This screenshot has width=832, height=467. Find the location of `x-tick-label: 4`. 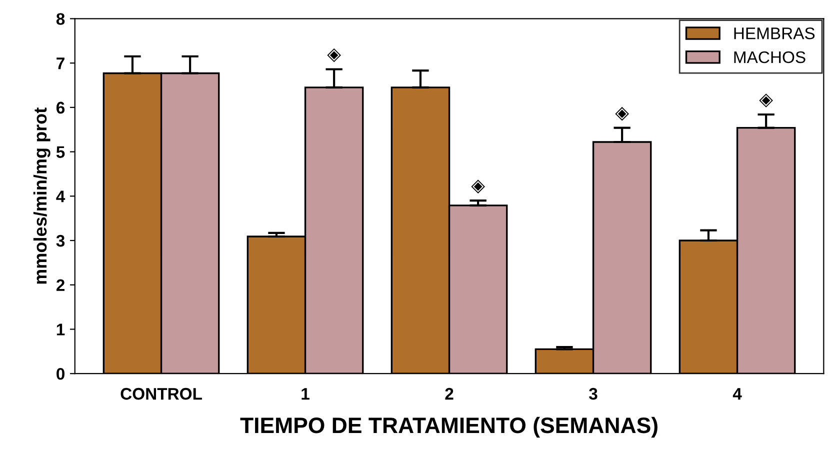

x-tick-label: 4 is located at coordinates (737, 394).